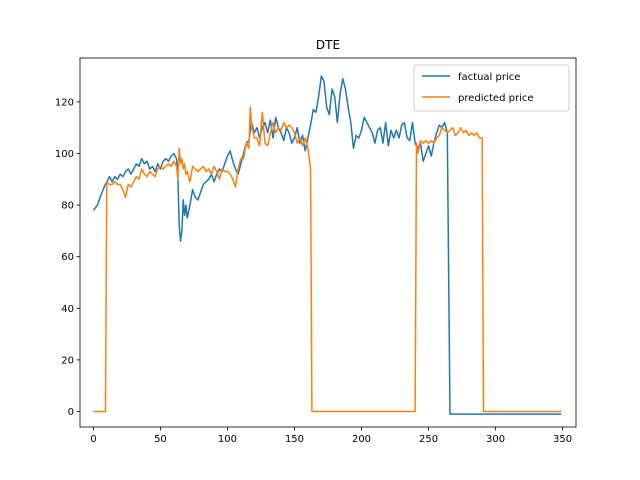 This screenshot has width=640, height=480. What do you see at coordinates (67, 309) in the screenshot?
I see `y-tick-label: 40` at bounding box center [67, 309].